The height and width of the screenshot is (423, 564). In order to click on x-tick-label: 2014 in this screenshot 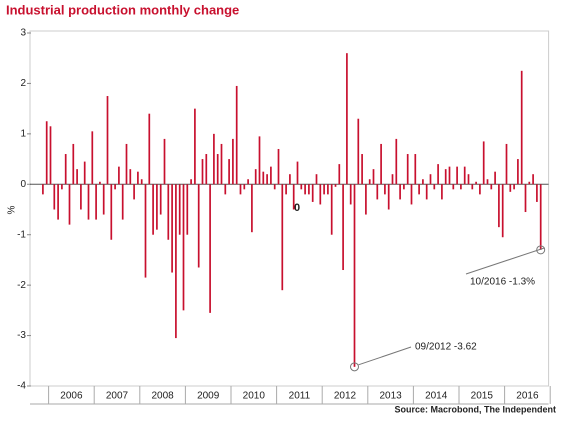, I will do `click(436, 396)`.